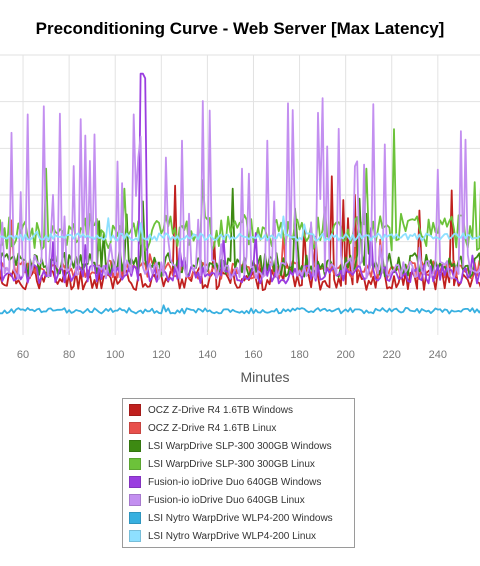  I want to click on legend-label: LSI Nytro WarpDrive WLP4-200 Linux, so click(232, 536).